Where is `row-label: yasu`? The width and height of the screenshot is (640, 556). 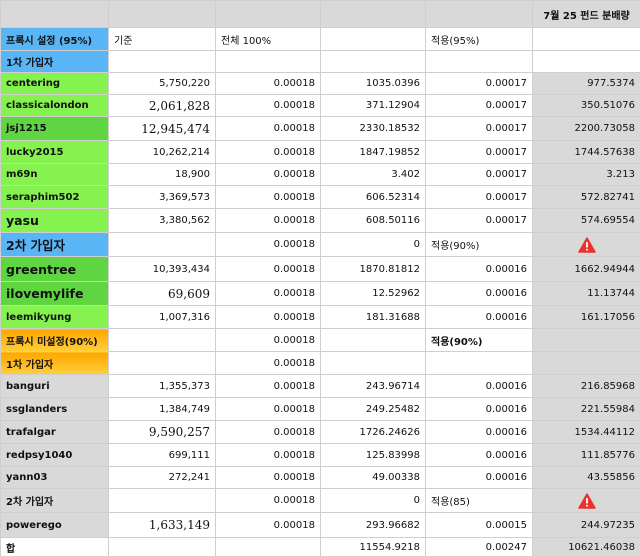 row-label: yasu is located at coordinates (54, 220).